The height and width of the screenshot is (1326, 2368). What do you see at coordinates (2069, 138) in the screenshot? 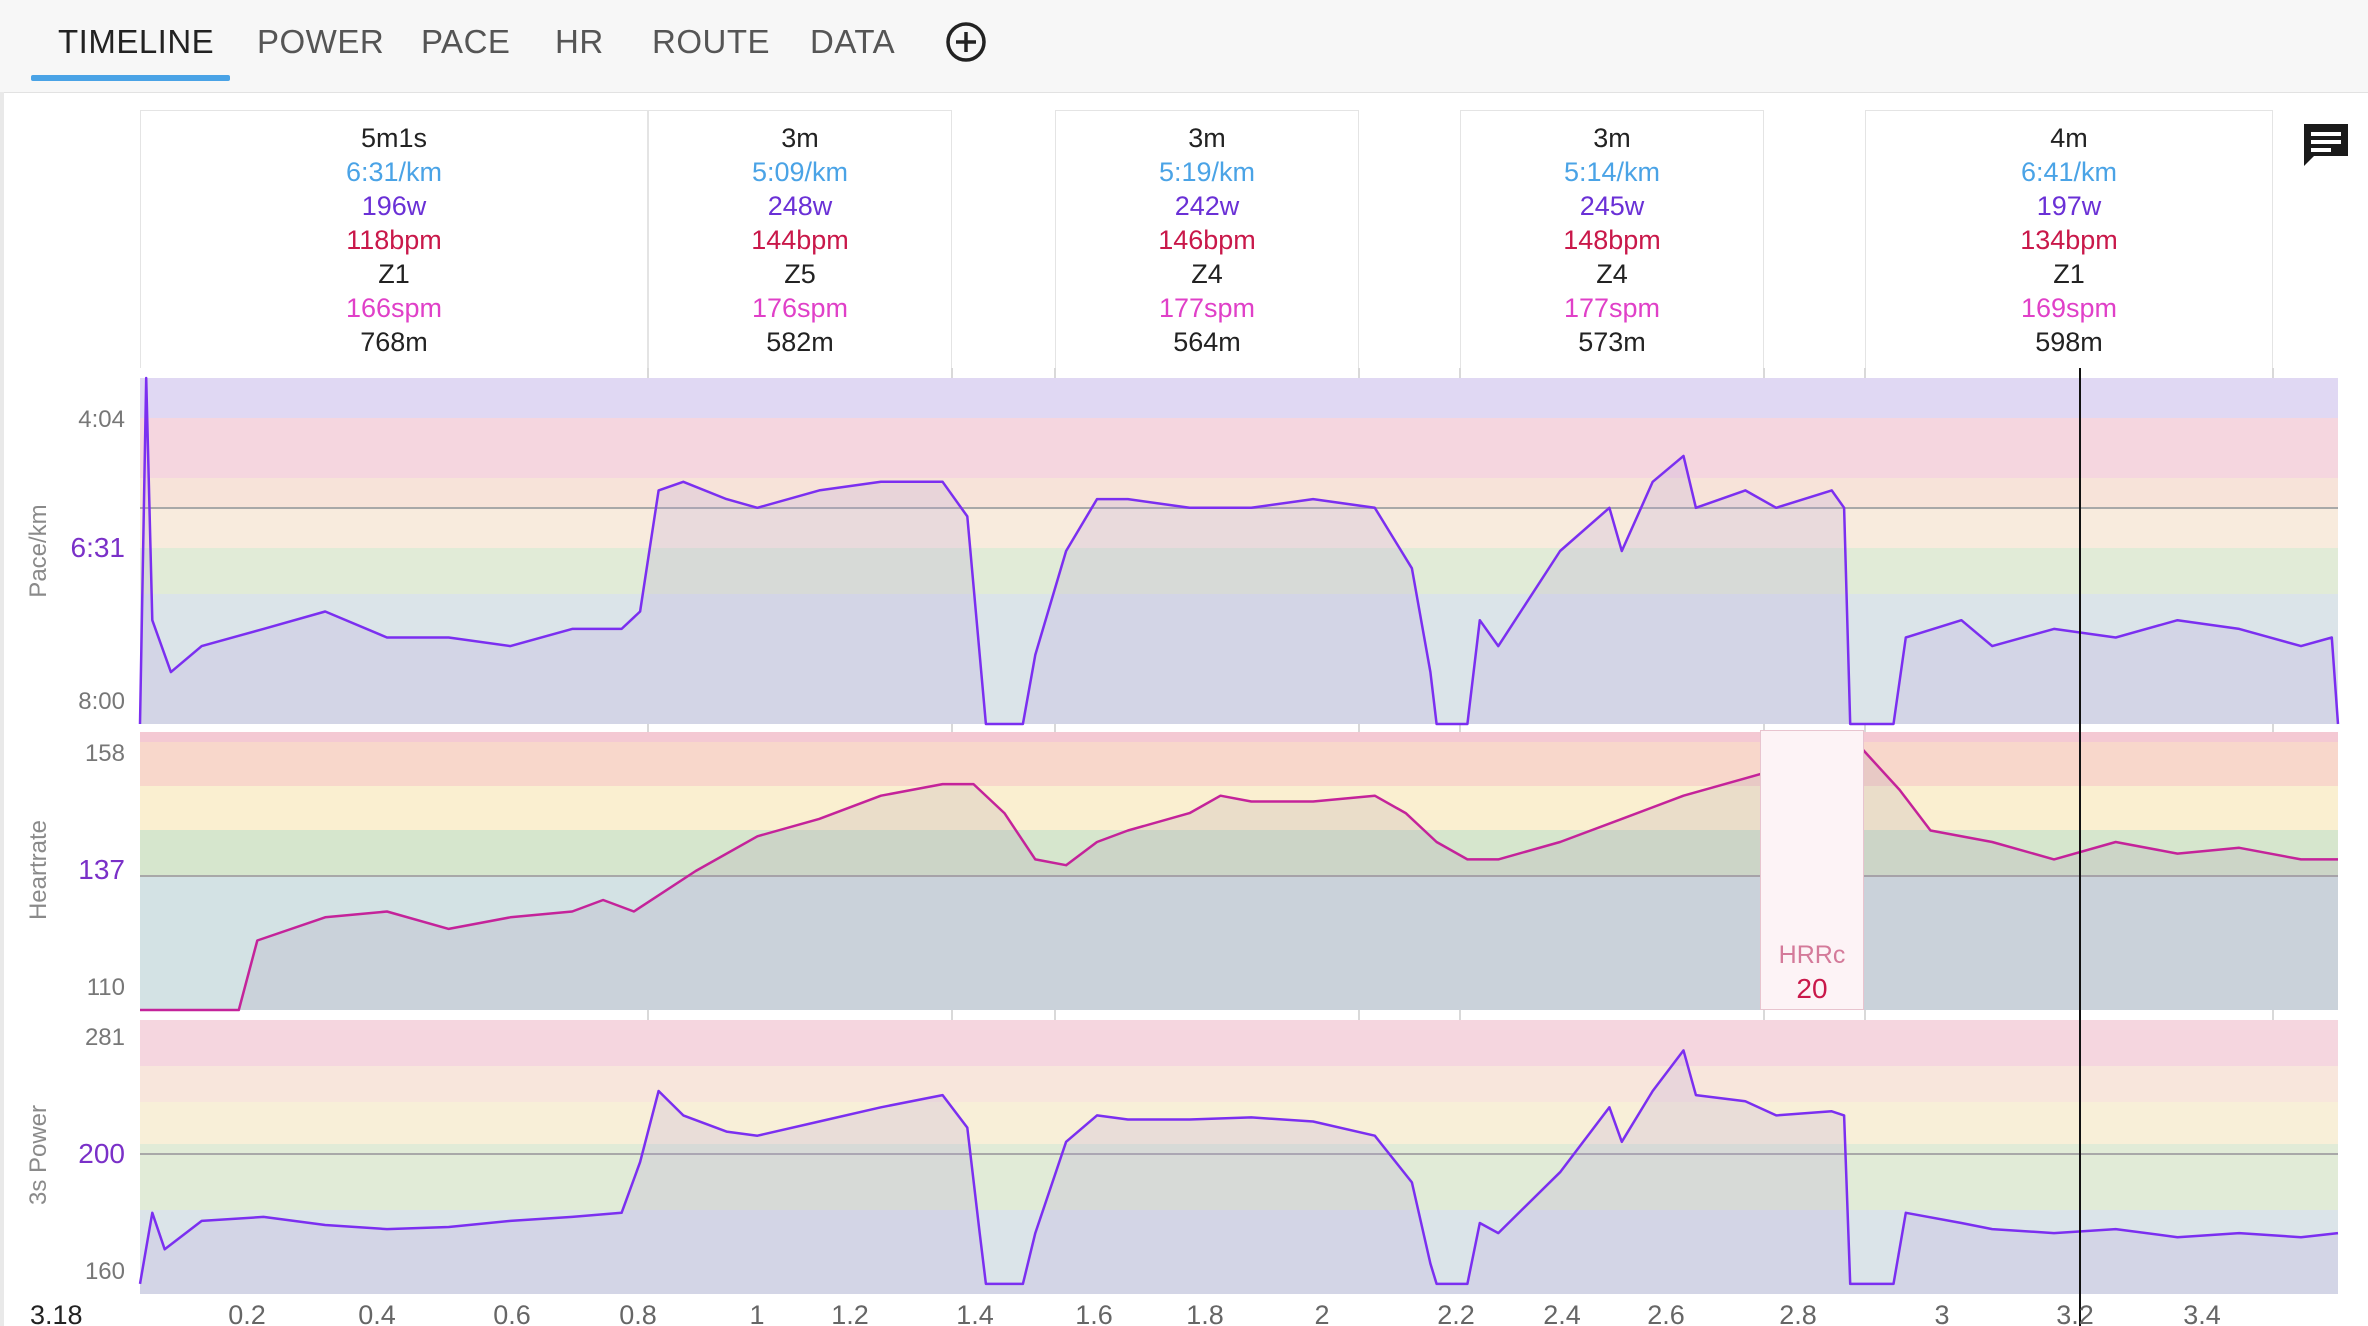
I see `lap-duration: 4m` at bounding box center [2069, 138].